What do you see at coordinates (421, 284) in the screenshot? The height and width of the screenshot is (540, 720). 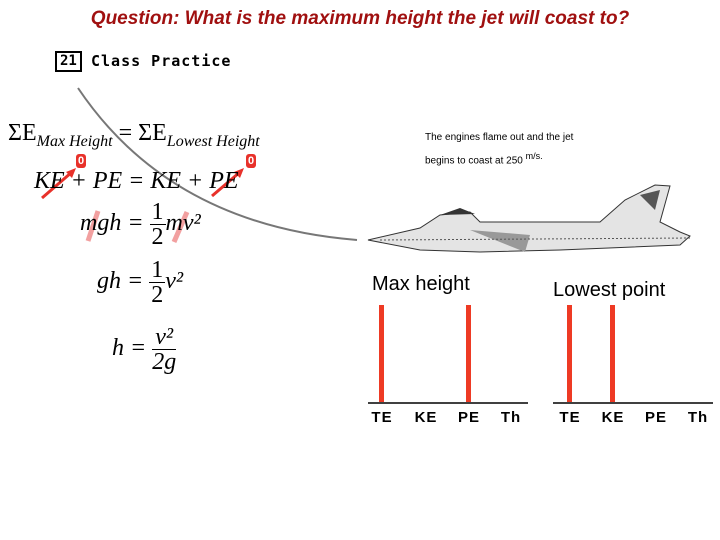 I see `chart-title-max-height: Max height` at bounding box center [421, 284].